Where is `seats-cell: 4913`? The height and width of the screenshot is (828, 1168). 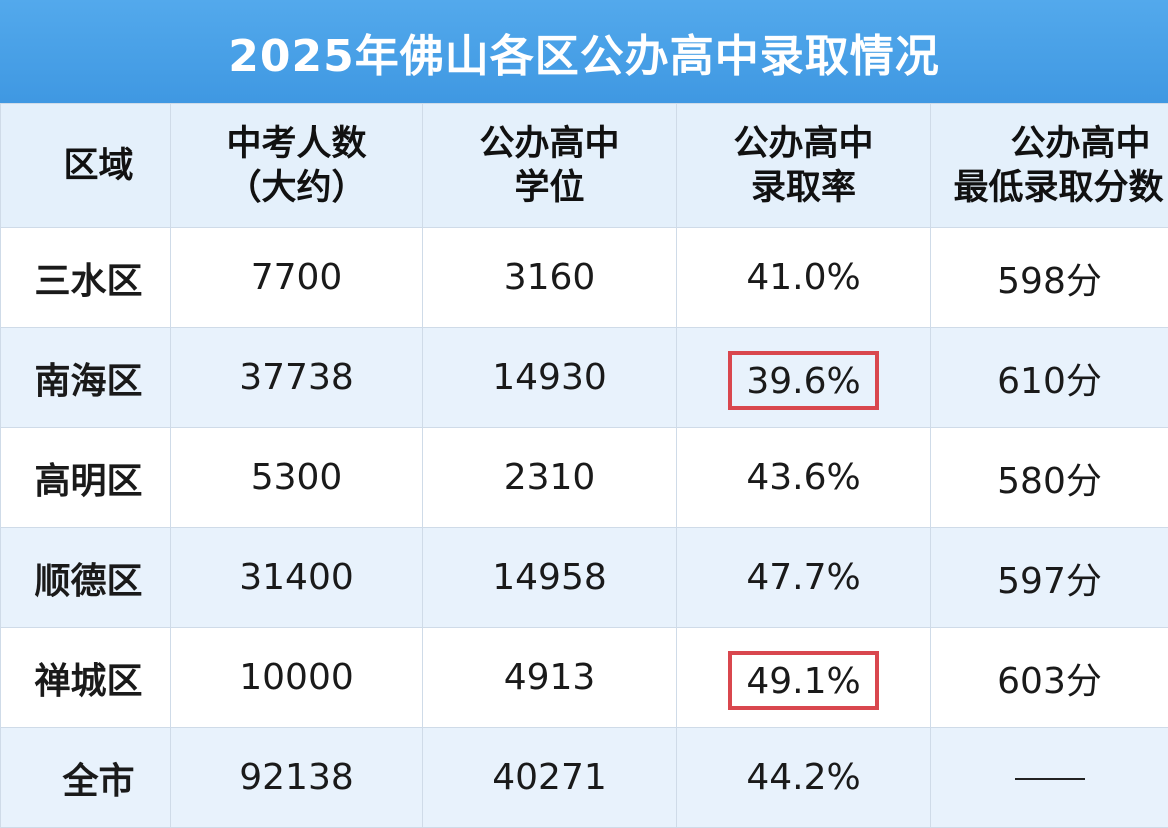
seats-cell: 4913 is located at coordinates (549, 677).